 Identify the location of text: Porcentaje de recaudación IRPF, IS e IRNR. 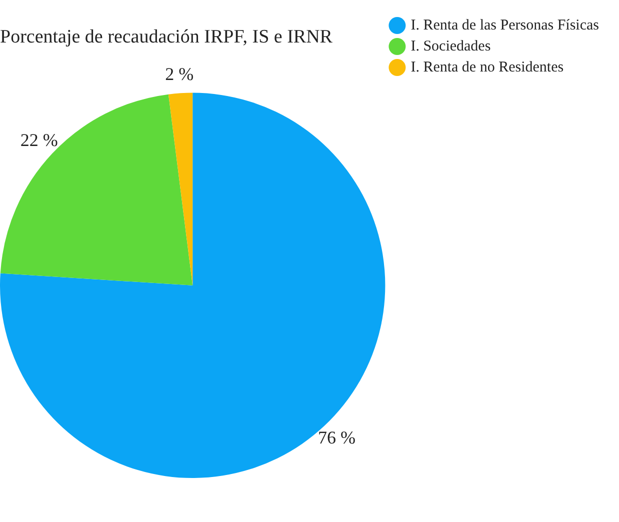
(166, 37).